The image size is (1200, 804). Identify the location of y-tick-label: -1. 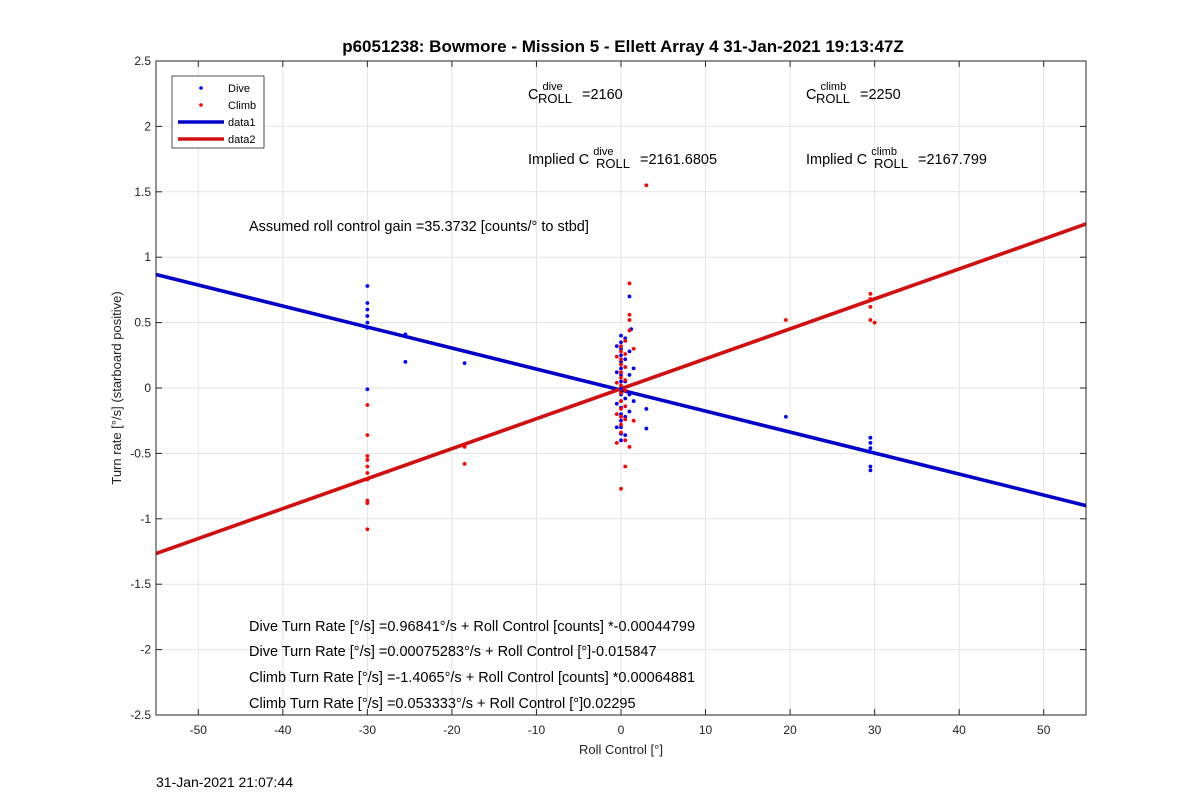
(145, 519).